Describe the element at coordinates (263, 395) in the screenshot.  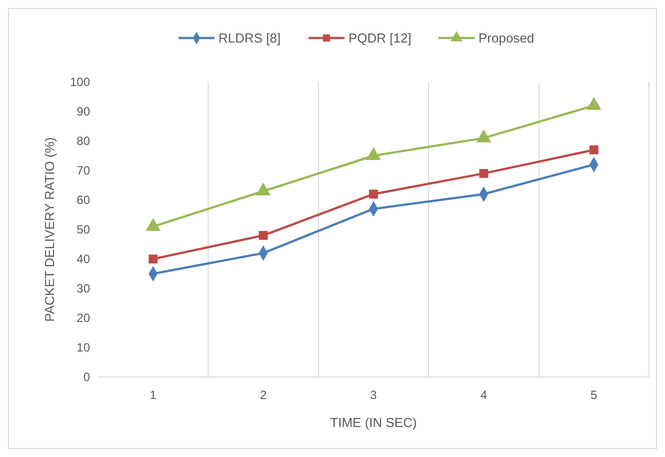
I see `x-tick-label: 2` at that location.